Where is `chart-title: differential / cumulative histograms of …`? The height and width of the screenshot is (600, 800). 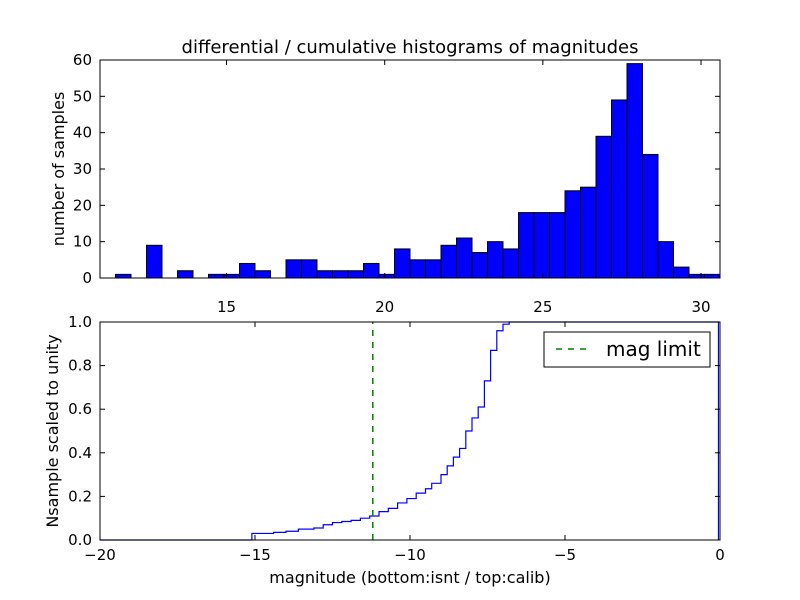
chart-title: differential / cumulative histograms of … is located at coordinates (410, 47).